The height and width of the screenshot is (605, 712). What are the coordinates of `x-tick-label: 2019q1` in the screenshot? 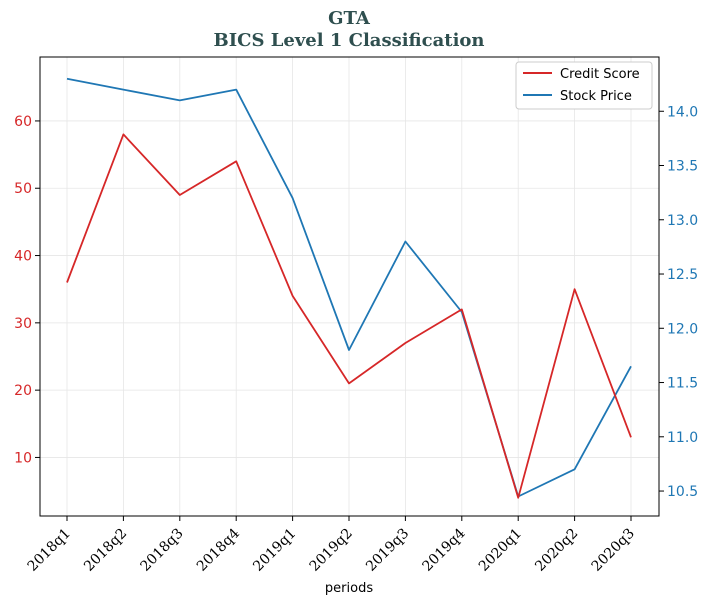 It's located at (274, 550).